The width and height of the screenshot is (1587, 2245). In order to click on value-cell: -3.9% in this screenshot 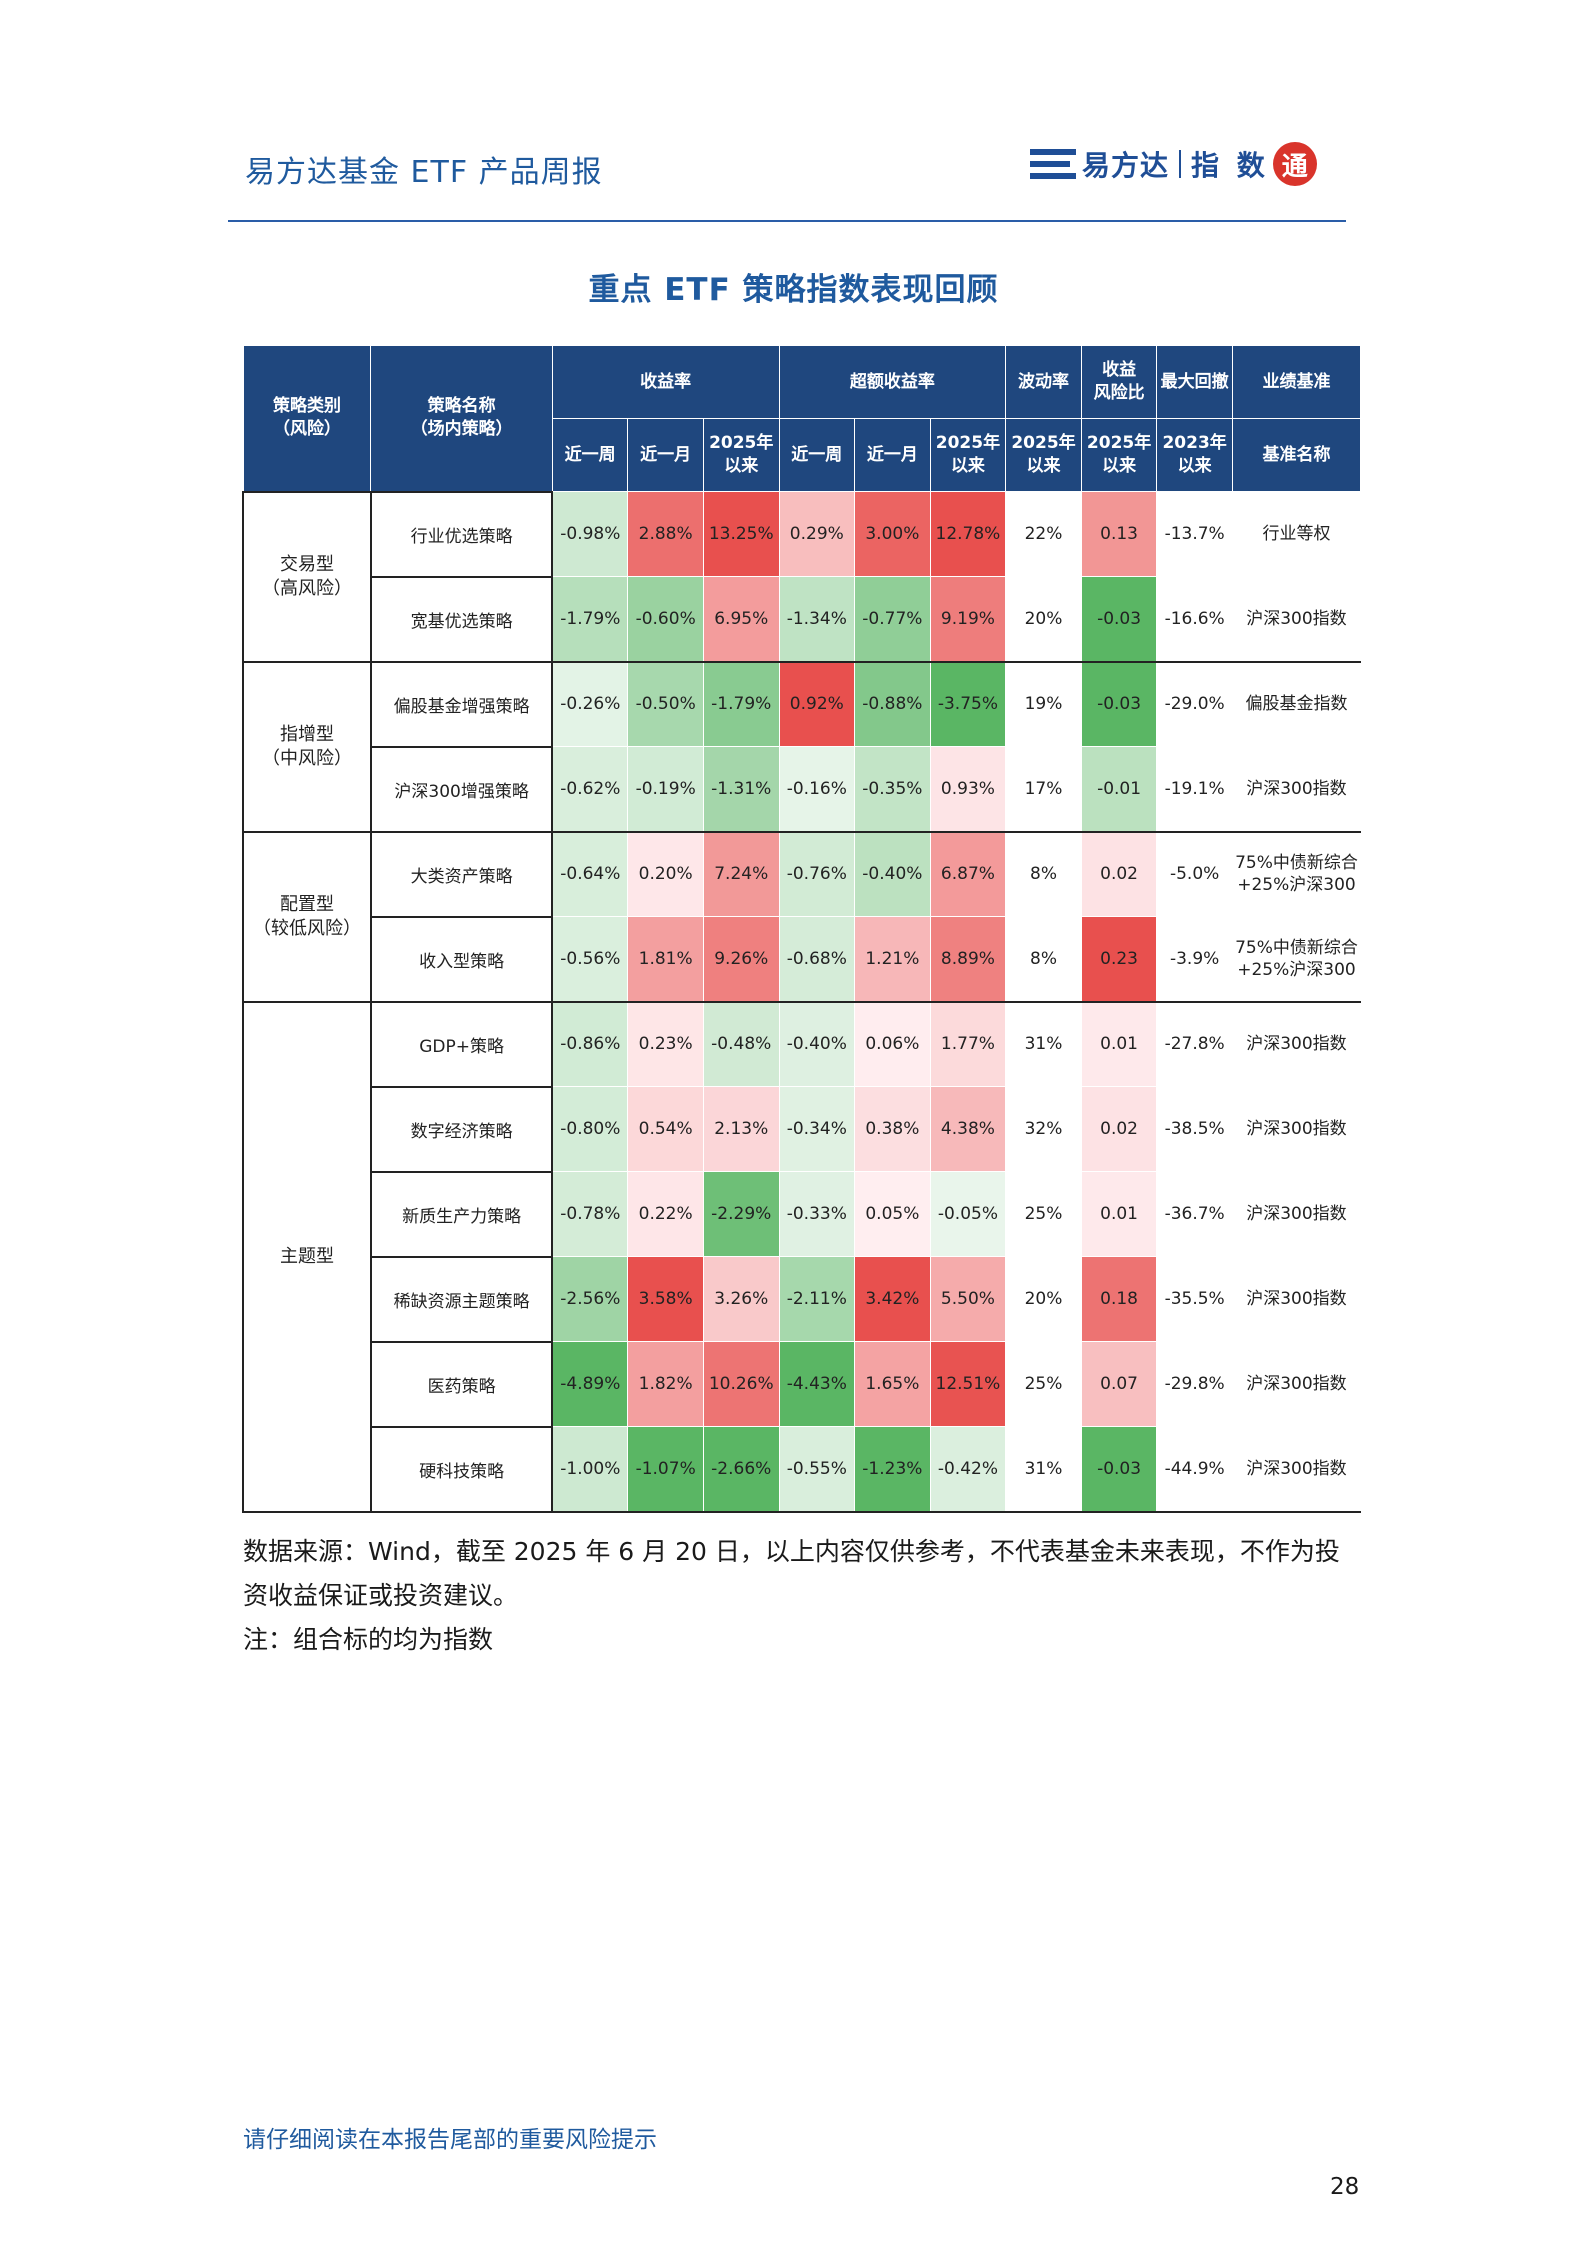, I will do `click(1194, 959)`.